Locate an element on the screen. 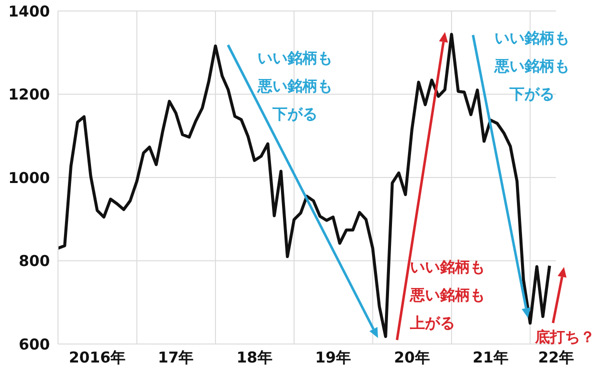 The image size is (600, 372). y-tick-label: 600 is located at coordinates (34, 344).